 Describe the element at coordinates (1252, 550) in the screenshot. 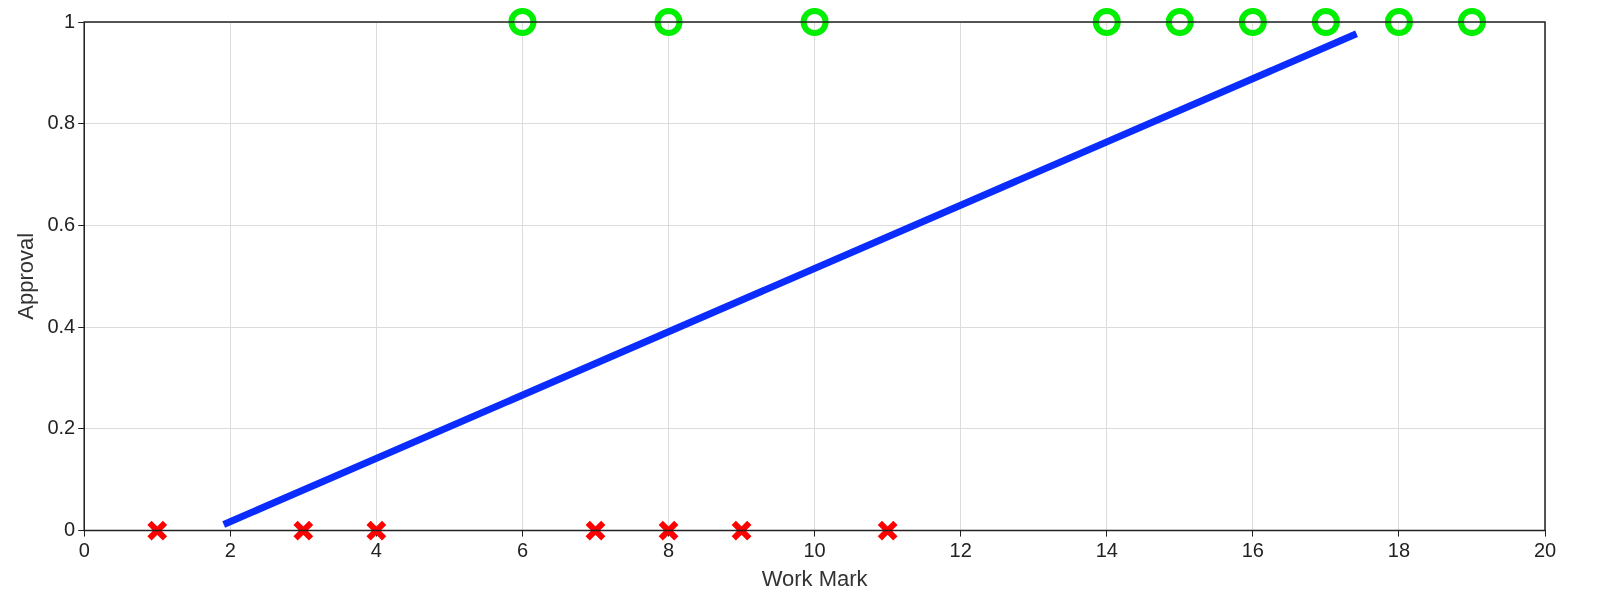

I see `x-tick-label: 16` at that location.